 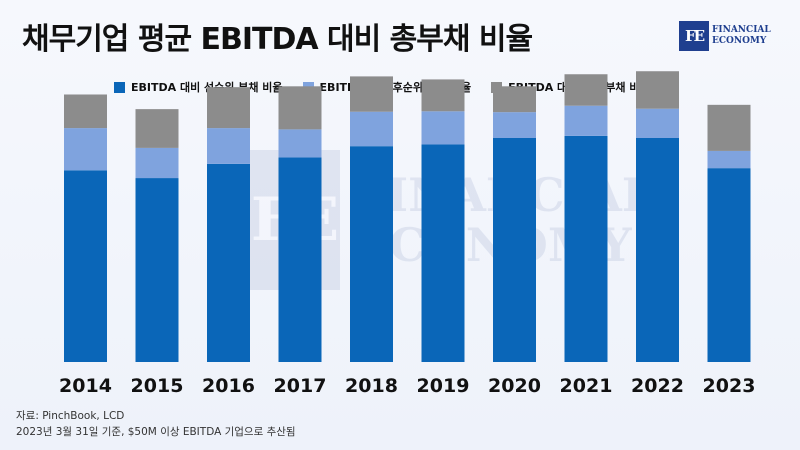 I want to click on bar-senior-2022, so click(x=657, y=250).